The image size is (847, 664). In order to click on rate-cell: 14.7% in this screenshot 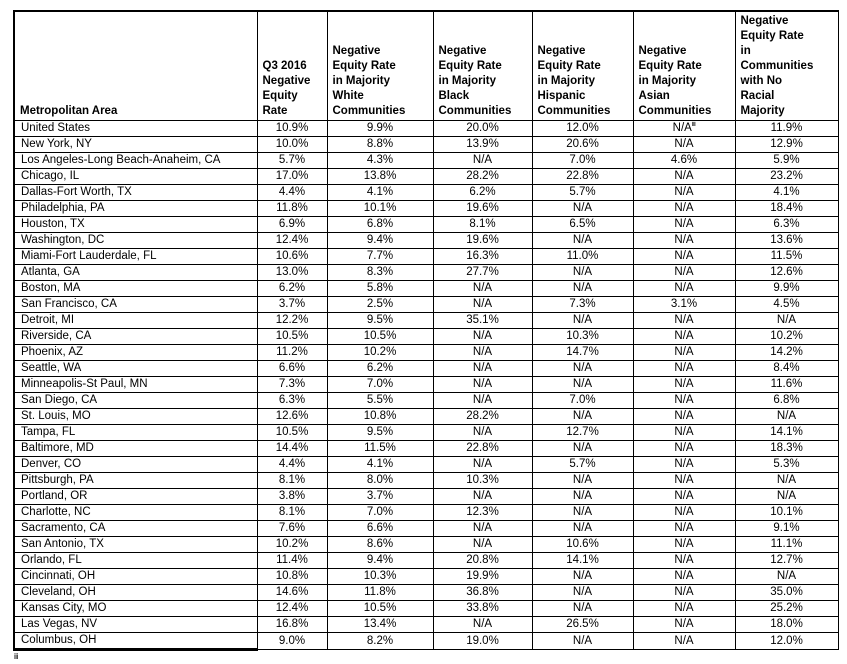, I will do `click(582, 352)`.